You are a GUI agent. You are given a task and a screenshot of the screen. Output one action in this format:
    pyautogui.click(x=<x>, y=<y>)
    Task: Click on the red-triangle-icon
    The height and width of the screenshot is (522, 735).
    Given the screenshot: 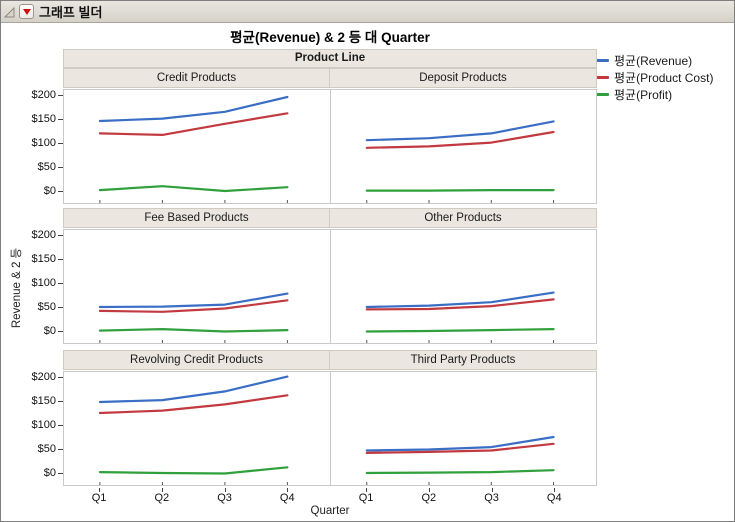 What is the action you would take?
    pyautogui.click(x=26, y=11)
    